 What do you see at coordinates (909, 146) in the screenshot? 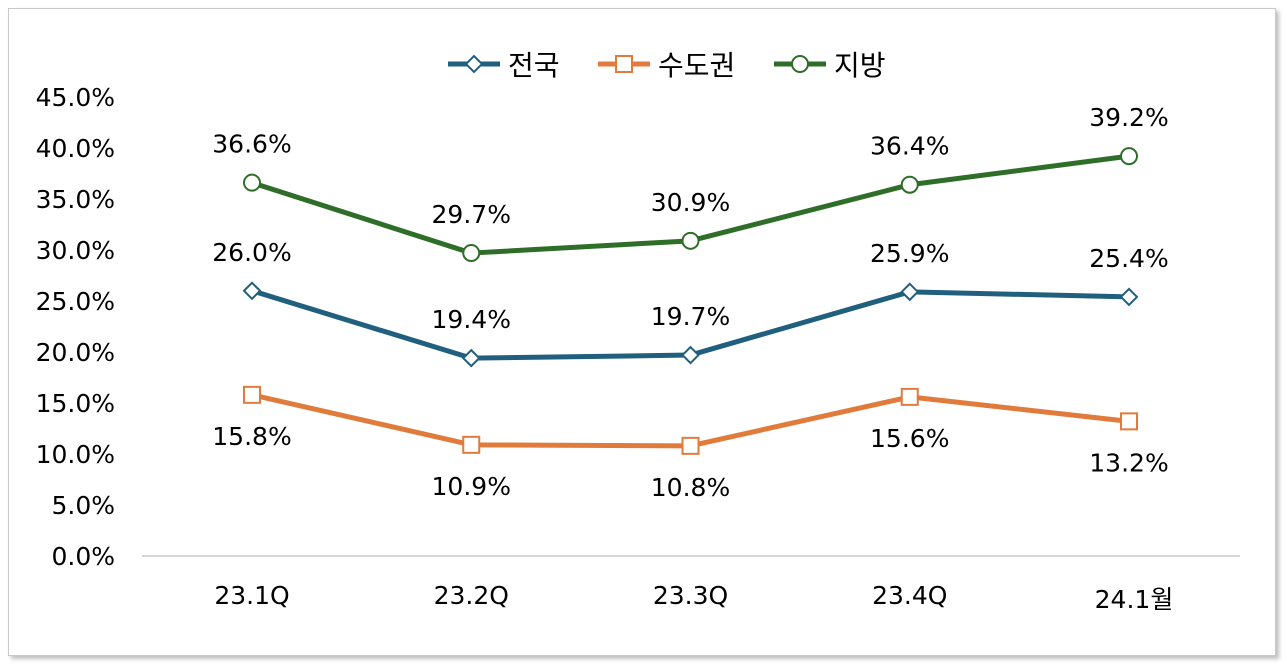
I see `data-label: 36.4%` at bounding box center [909, 146].